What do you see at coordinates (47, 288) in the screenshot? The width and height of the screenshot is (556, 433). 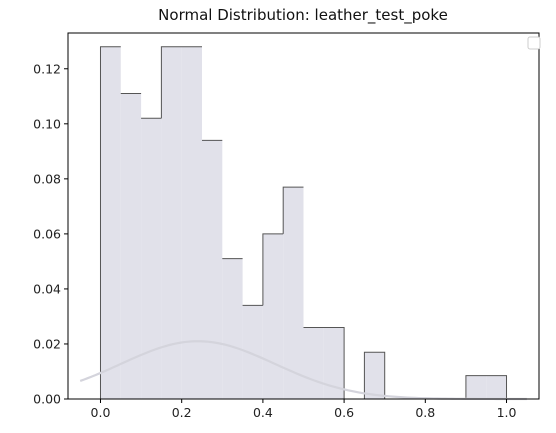 I see `y-tick-label: 0.04` at bounding box center [47, 288].